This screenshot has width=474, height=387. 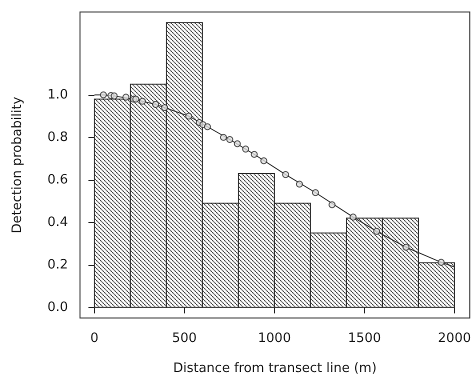 What do you see at coordinates (364, 338) in the screenshot?
I see `x-tick-label: 1500` at bounding box center [364, 338].